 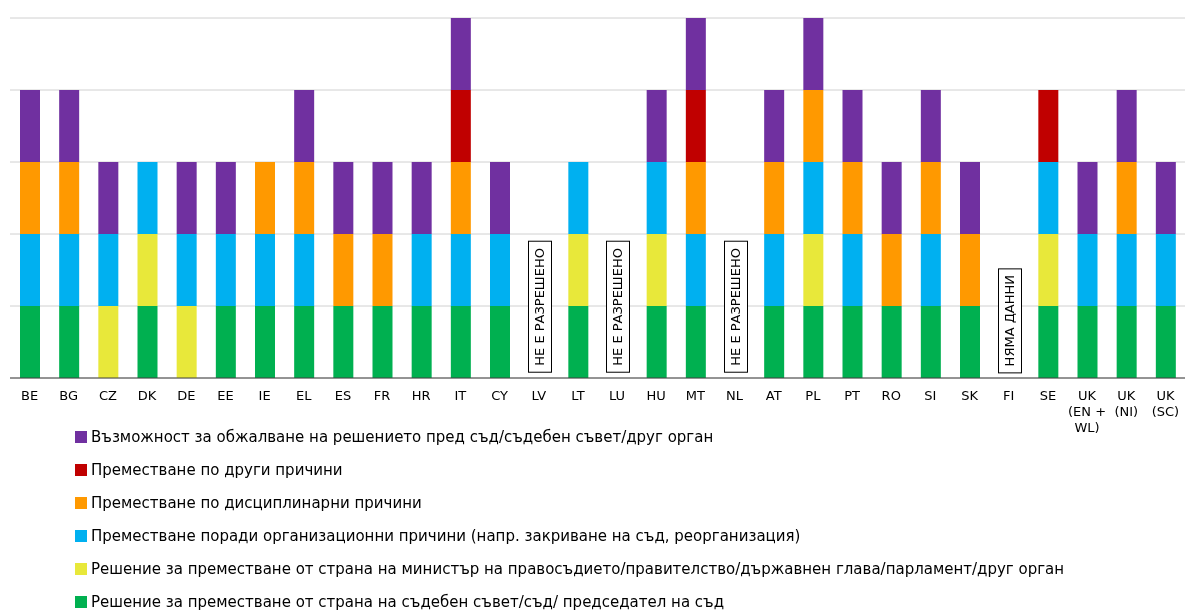 I want to click on x-tick-label: IT, so click(x=460, y=395).